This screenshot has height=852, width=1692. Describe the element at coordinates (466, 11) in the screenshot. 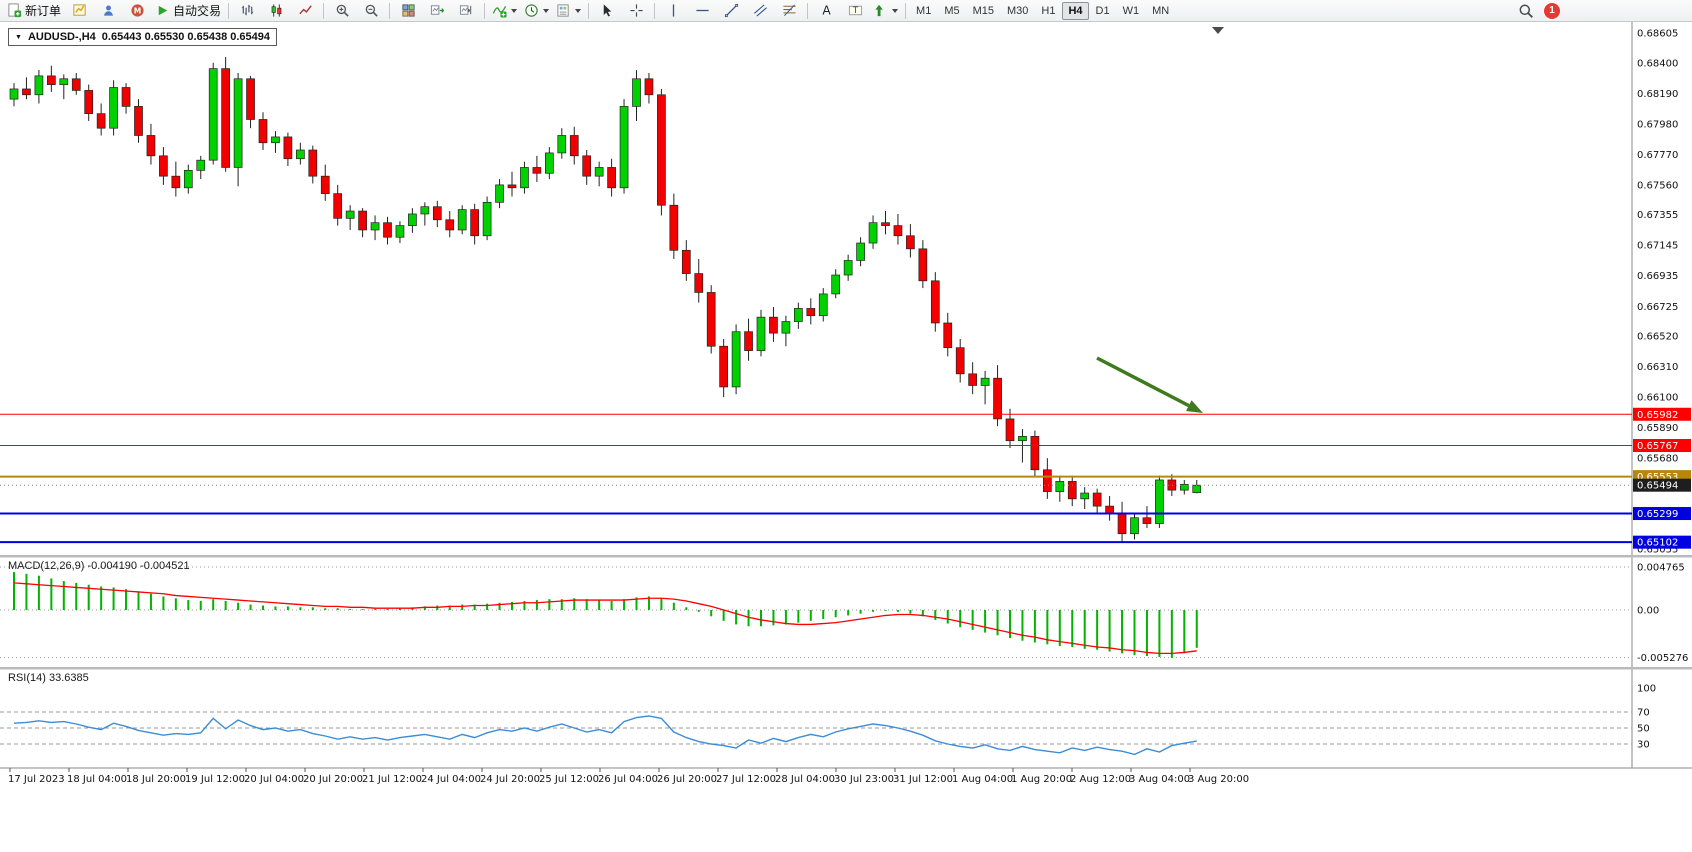

I see `chart-shift-button` at that location.